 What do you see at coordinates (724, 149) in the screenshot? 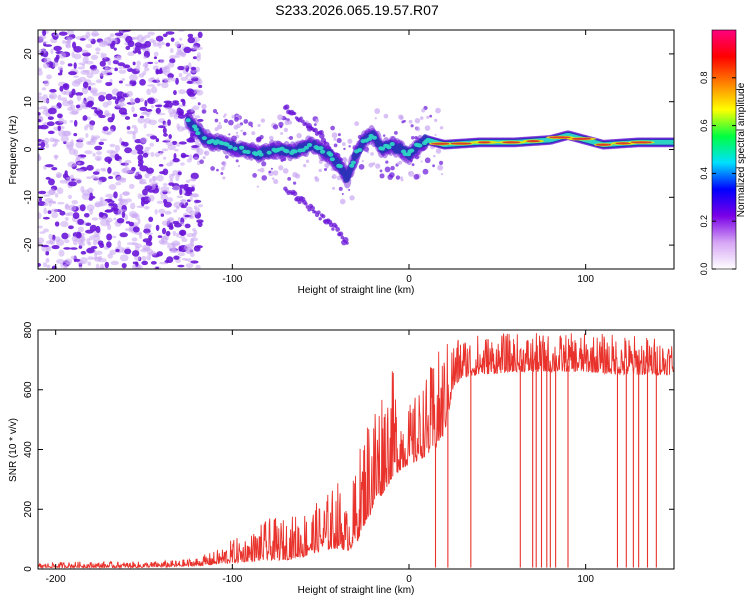
I see `colorbar-gradient` at bounding box center [724, 149].